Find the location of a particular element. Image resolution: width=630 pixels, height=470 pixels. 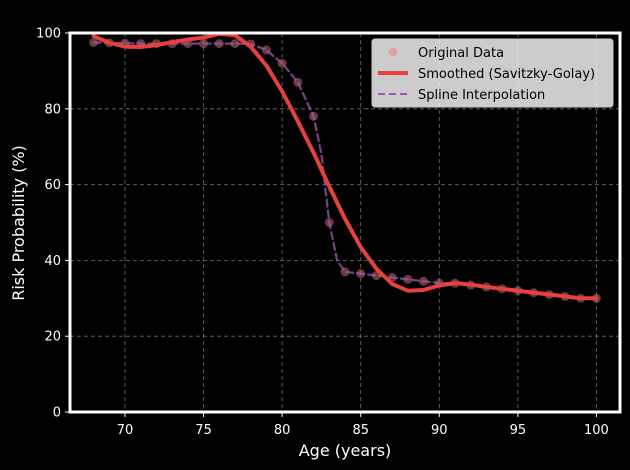

legend-marker-original-data is located at coordinates (393, 52).